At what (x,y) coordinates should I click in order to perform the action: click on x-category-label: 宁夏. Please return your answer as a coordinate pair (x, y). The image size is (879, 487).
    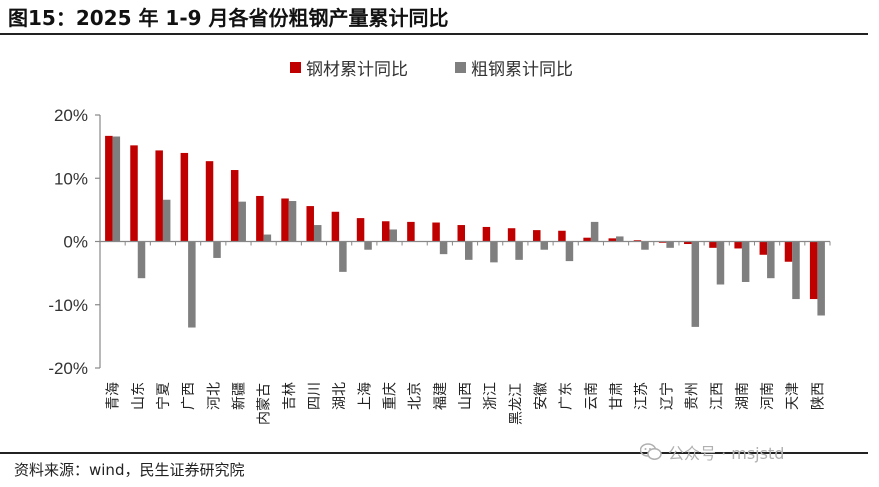
    Looking at the image, I should click on (163, 396).